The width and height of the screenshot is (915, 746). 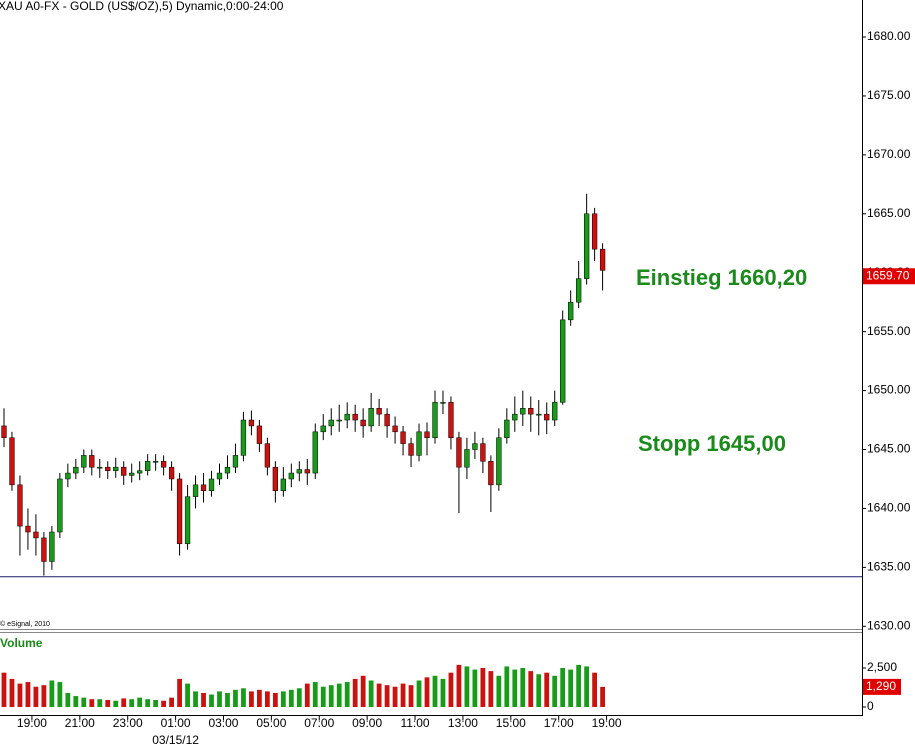 I want to click on y-tick-label: 1635.00, so click(x=889, y=567).